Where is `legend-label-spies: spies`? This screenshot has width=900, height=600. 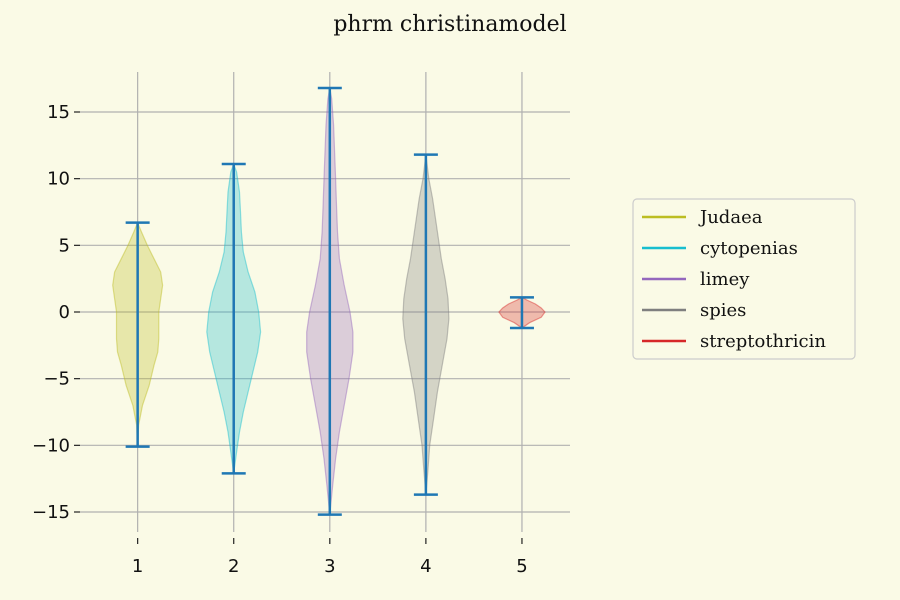 legend-label-spies: spies is located at coordinates (723, 310).